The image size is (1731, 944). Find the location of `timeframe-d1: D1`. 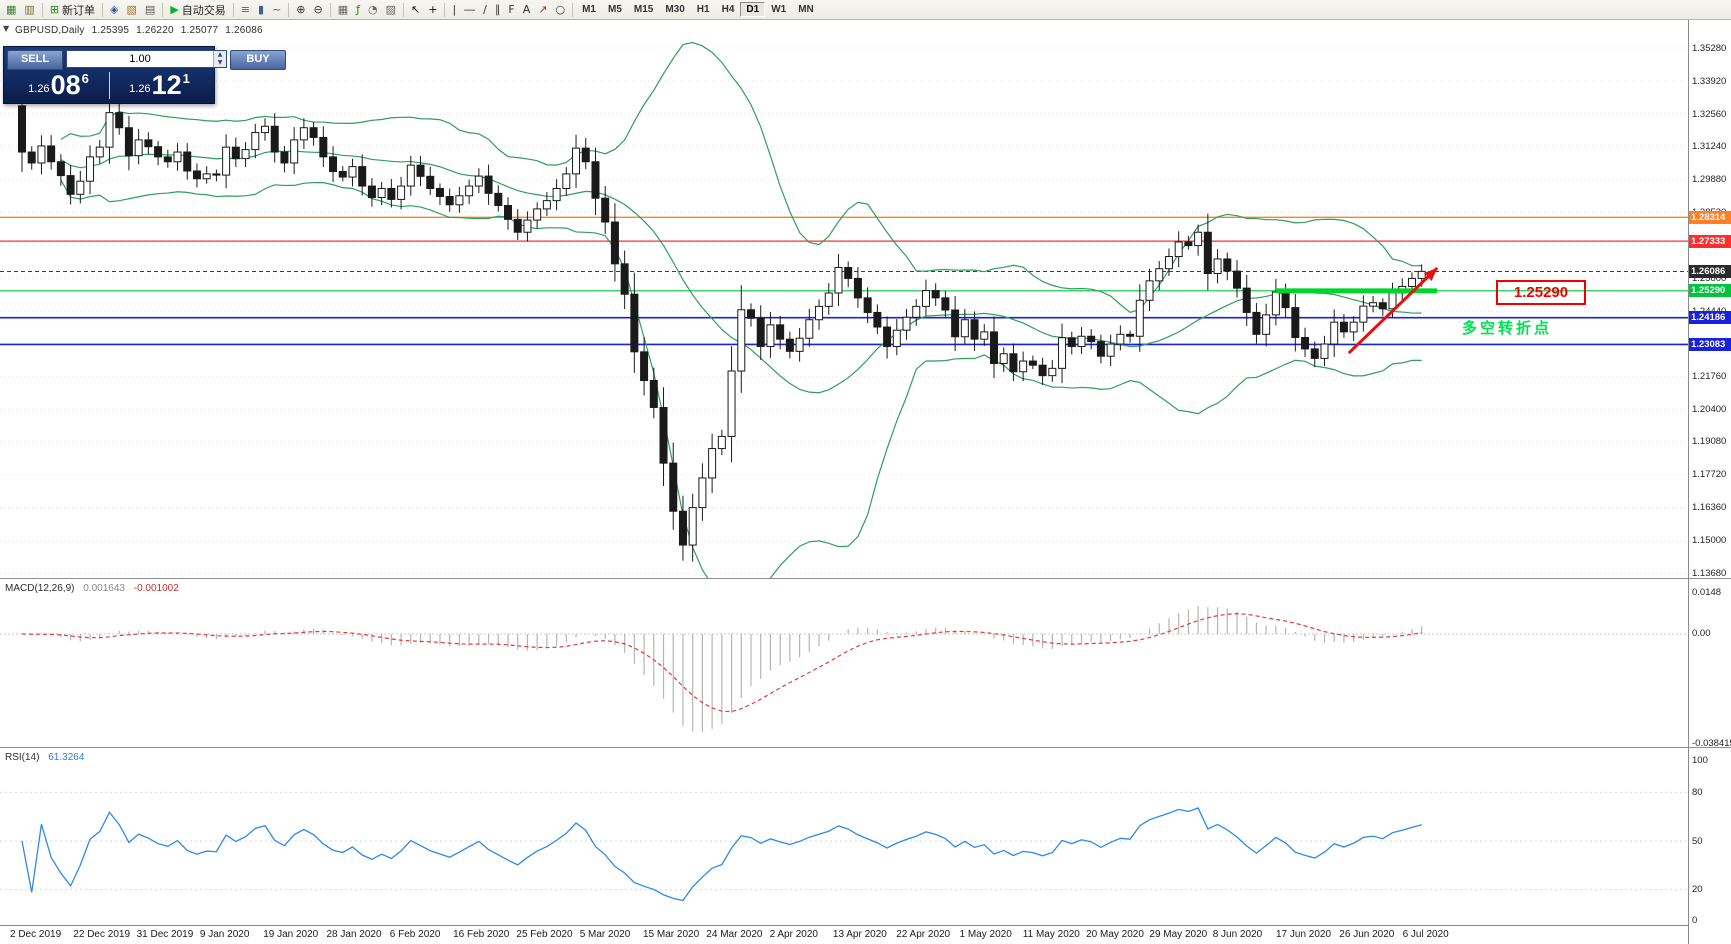

timeframe-d1: D1 is located at coordinates (753, 9).